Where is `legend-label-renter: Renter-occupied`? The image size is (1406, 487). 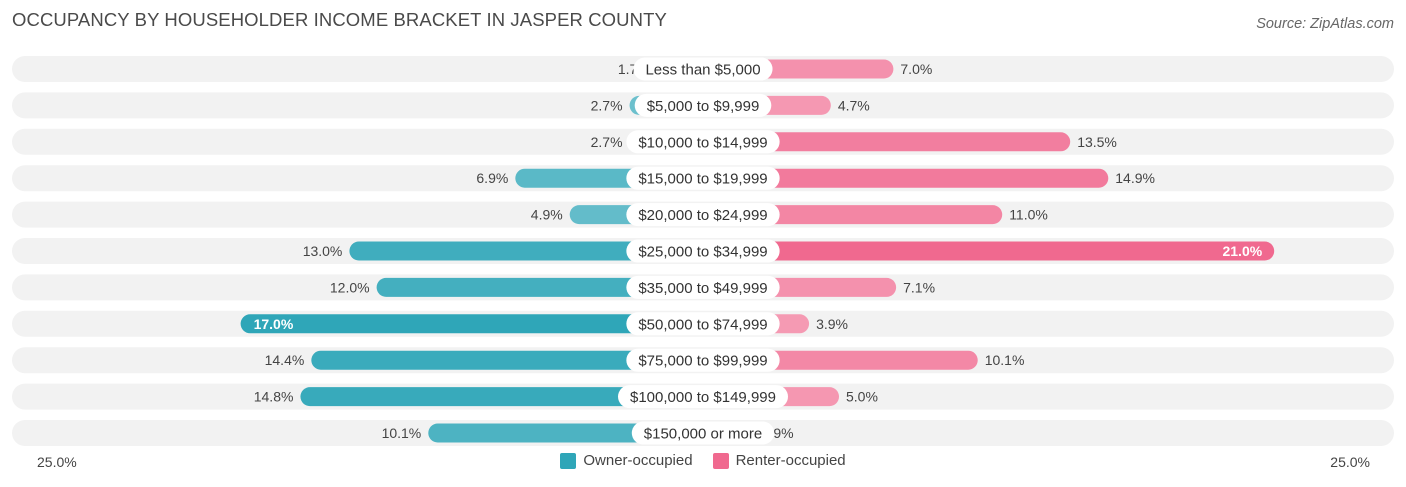
legend-label-renter: Renter-occupied is located at coordinates (790, 460).